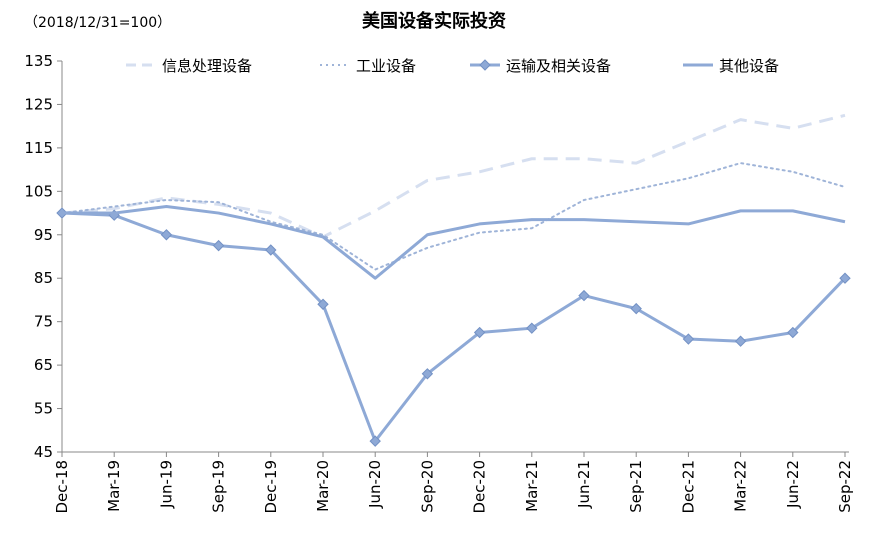 The height and width of the screenshot is (536, 869). I want to click on y-tick-label: 65, so click(43, 365).